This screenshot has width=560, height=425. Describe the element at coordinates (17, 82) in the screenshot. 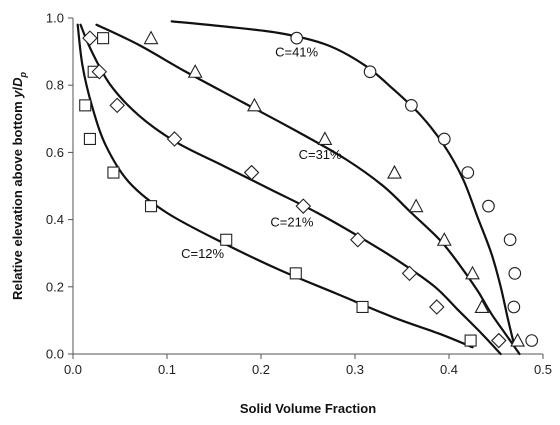

I see `y-axis-title-var2: D` at that location.